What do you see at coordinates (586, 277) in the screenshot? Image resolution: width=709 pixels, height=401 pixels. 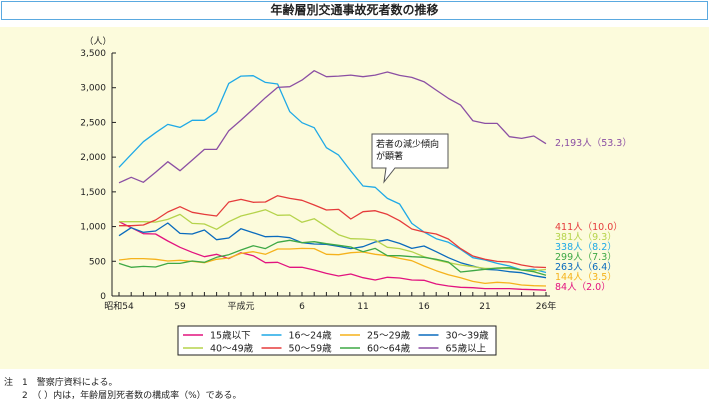 I see `end-label: 144人（3.5）` at bounding box center [586, 277].